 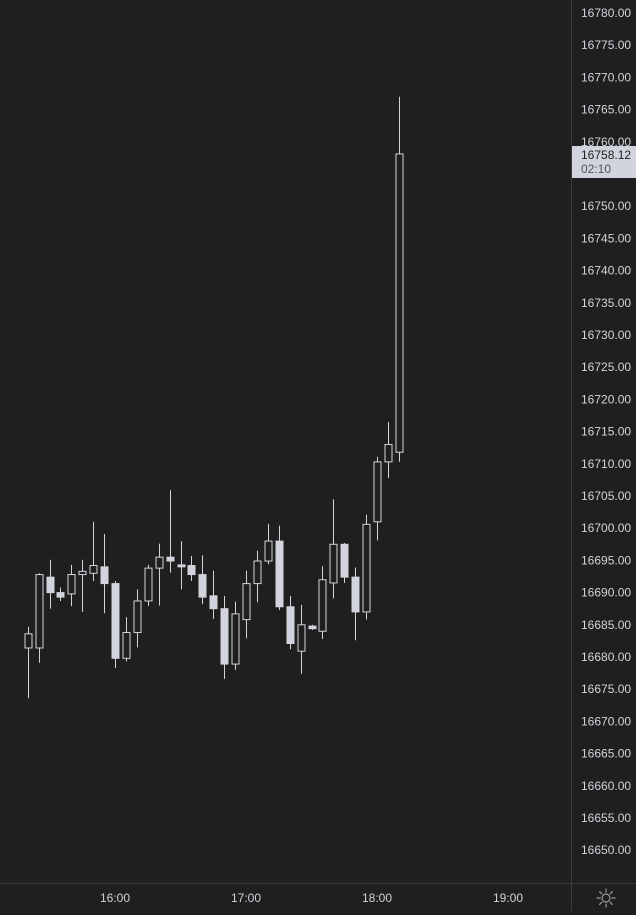 What do you see at coordinates (606, 45) in the screenshot?
I see `y-tick-label: 16775.00` at bounding box center [606, 45].